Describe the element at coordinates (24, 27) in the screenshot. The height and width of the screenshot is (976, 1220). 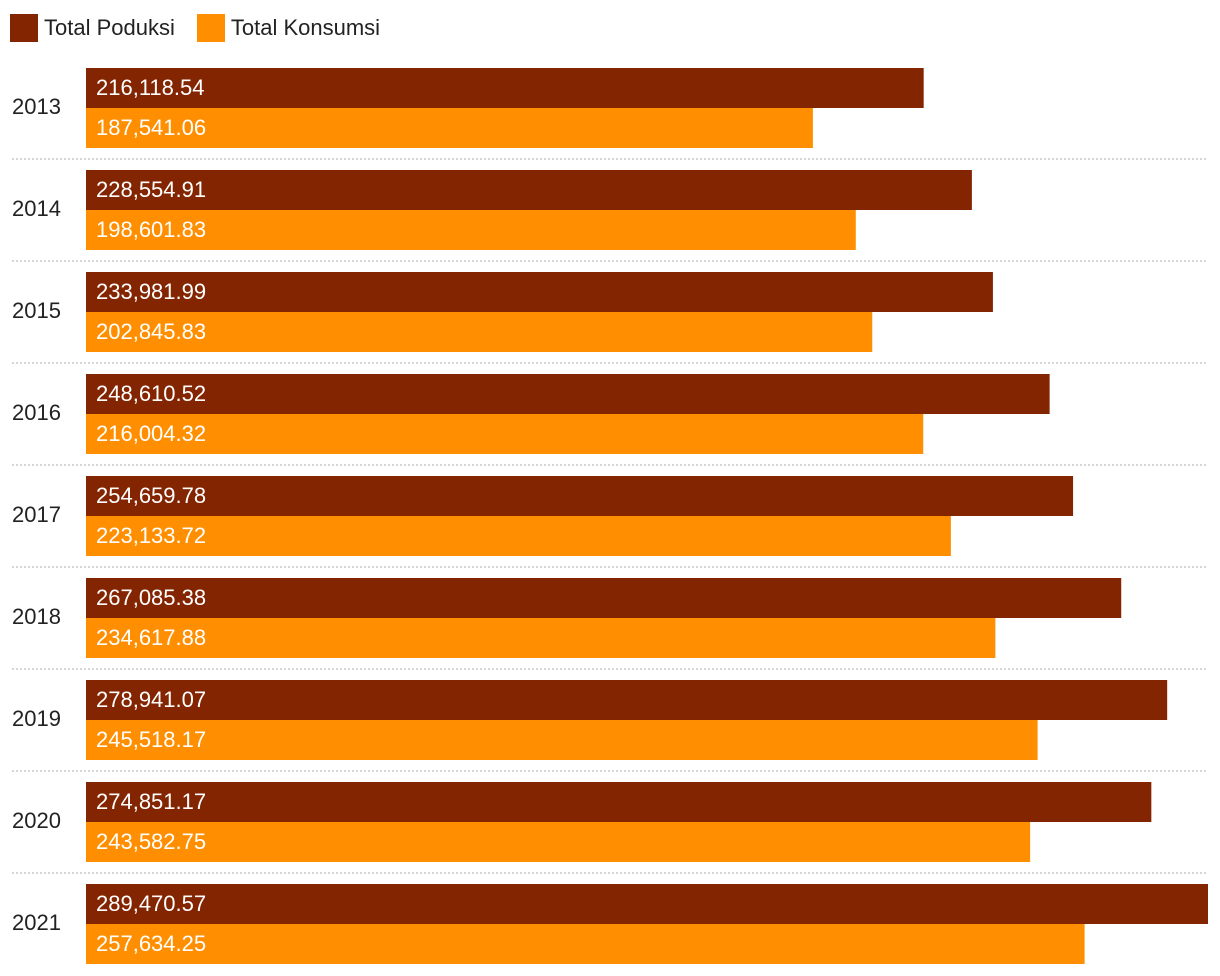
I see `legend-swatch-total-poduksi` at that location.